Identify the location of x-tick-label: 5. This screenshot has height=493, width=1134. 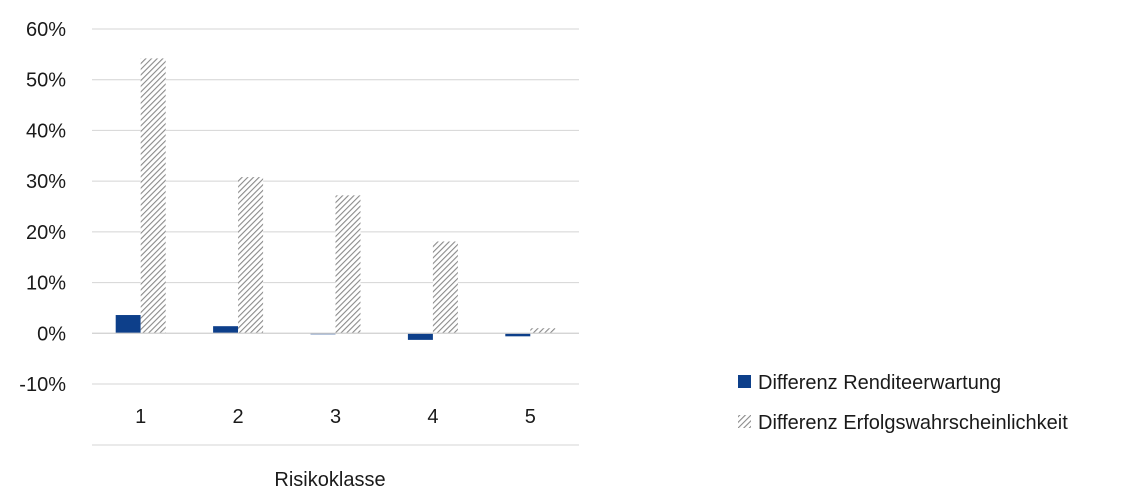
(530, 417).